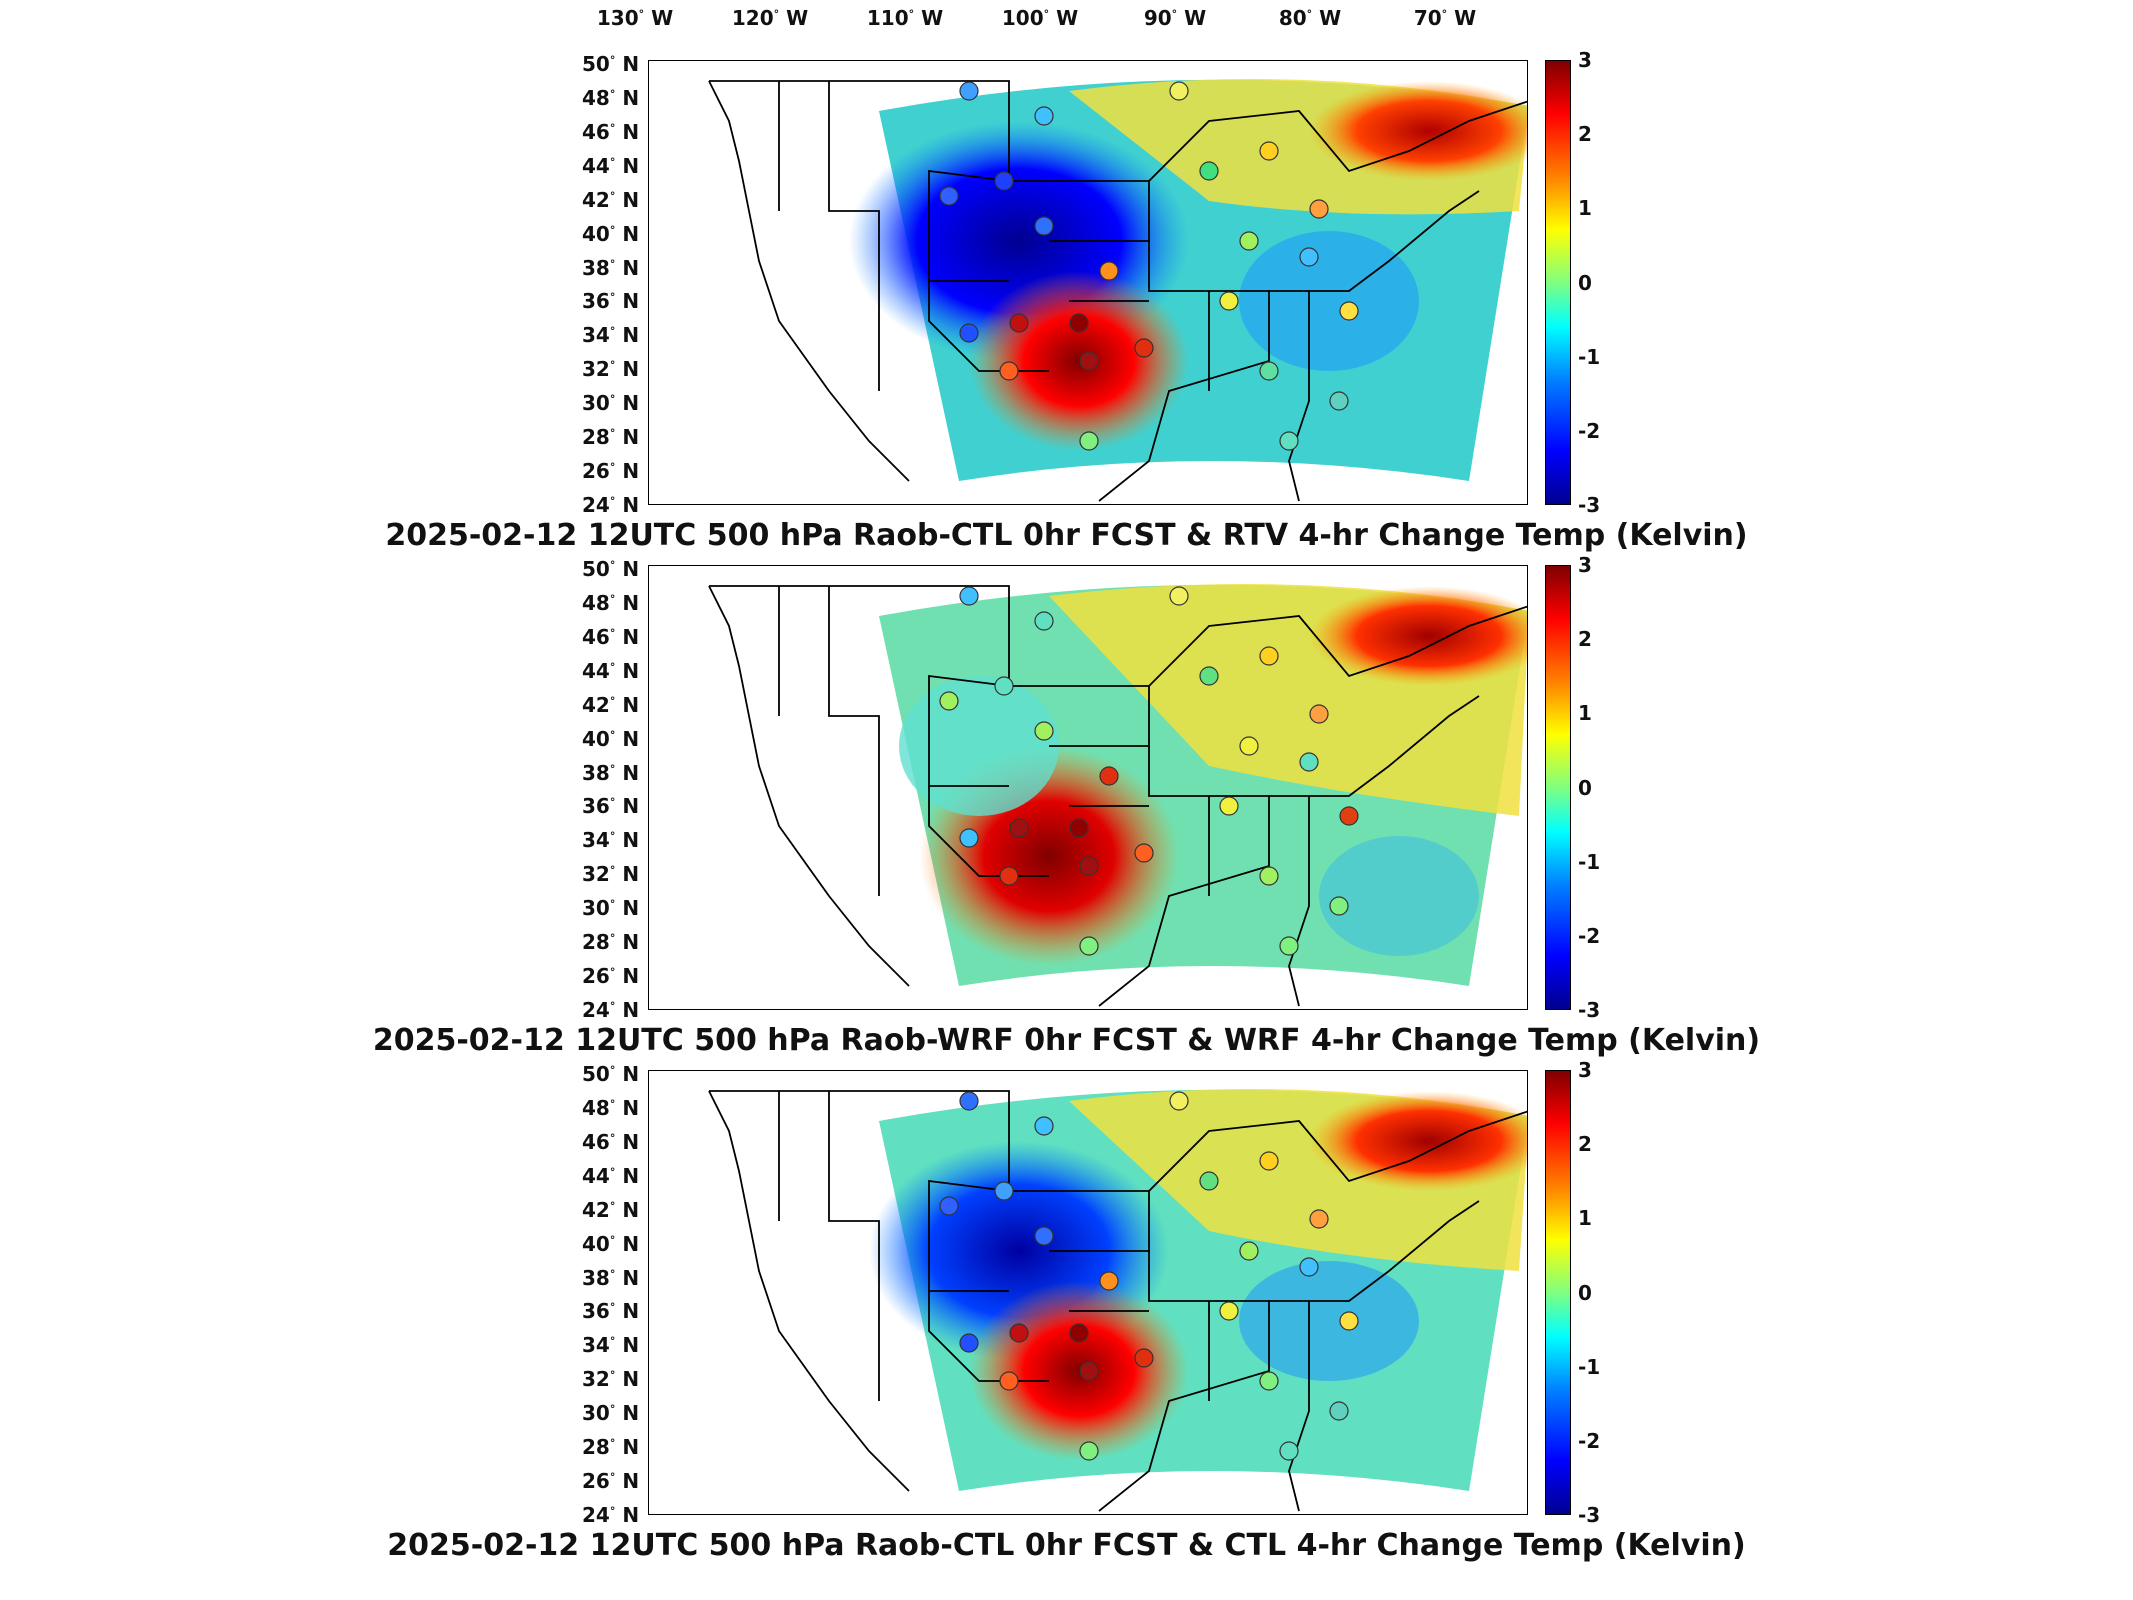  What do you see at coordinates (1310, 18) in the screenshot?
I see `lon-label: 80° W` at bounding box center [1310, 18].